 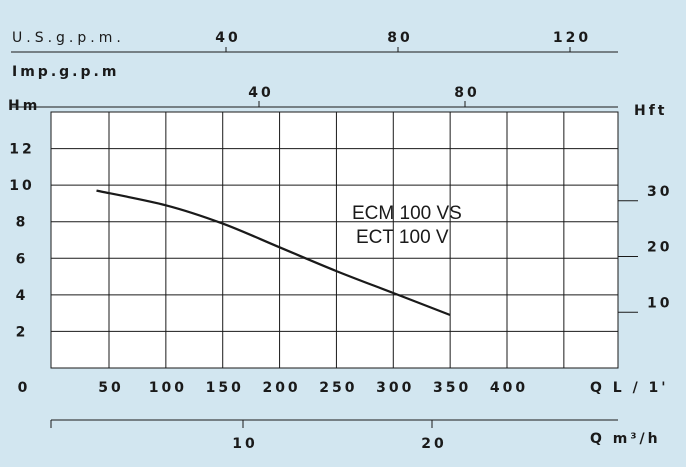 What do you see at coordinates (399, 38) in the screenshot?
I see `usgpm-tick-label: 80` at bounding box center [399, 38].